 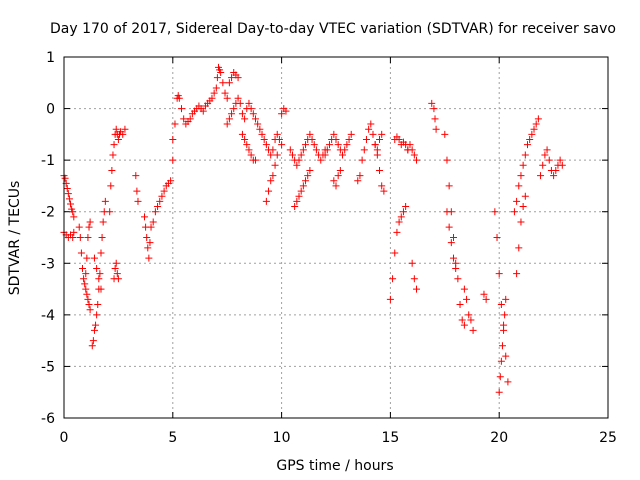 What do you see at coordinates (50, 58) in the screenshot?
I see `y-tick-label: 1` at bounding box center [50, 58].